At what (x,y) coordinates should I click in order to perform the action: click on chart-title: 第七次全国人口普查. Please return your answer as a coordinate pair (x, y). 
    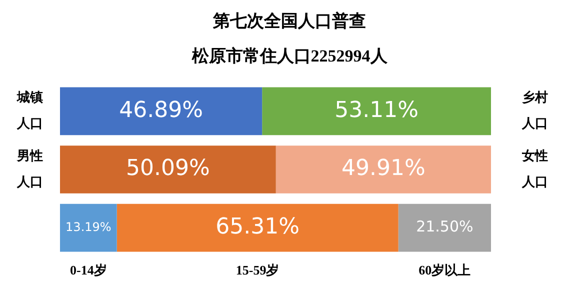
    Looking at the image, I should click on (289, 20).